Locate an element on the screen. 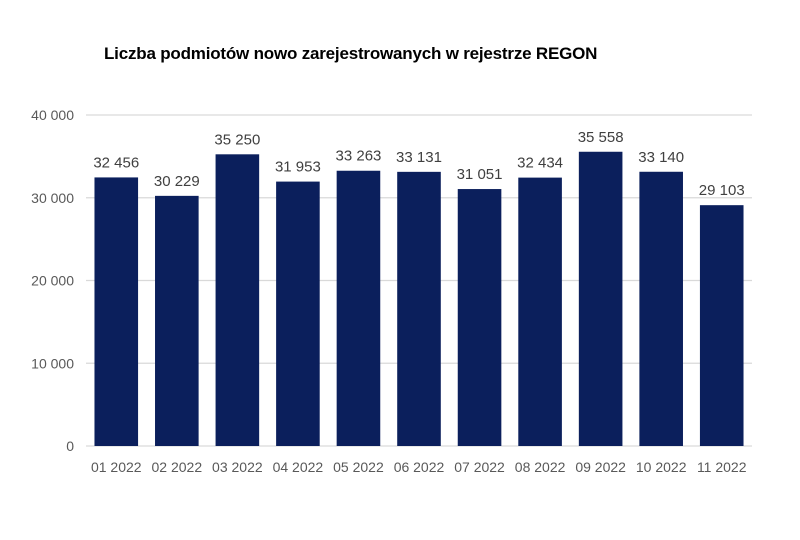 This screenshot has height=540, width=800. data-label: 32 434 is located at coordinates (540, 163).